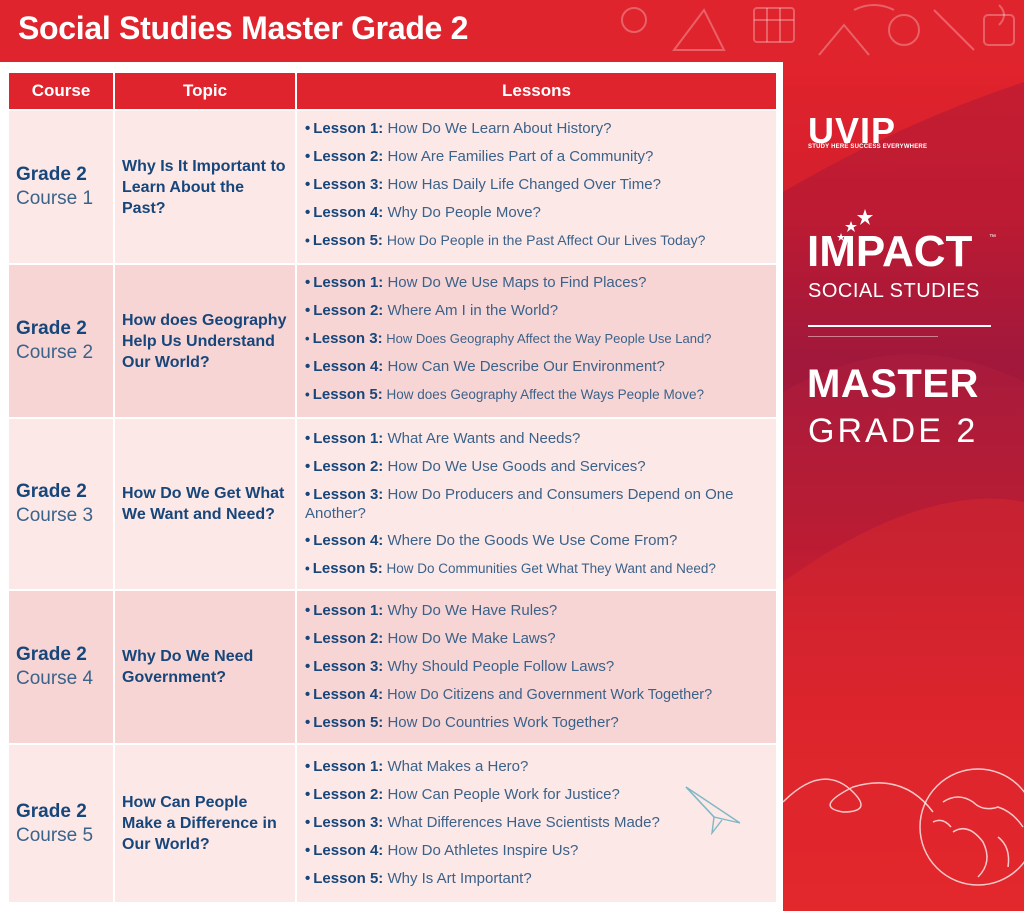 This screenshot has width=1024, height=911. Describe the element at coordinates (536, 91) in the screenshot. I see `column-header-lessons: Lessons` at that location.